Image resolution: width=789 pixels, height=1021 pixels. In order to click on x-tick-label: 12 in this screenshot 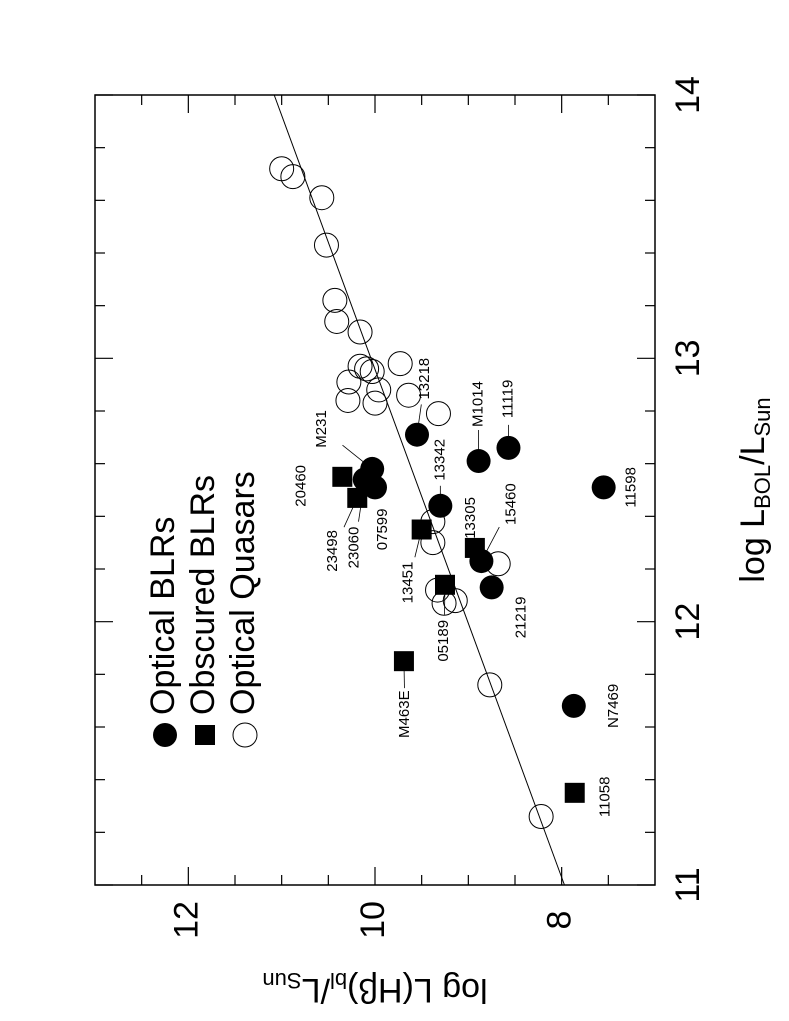, I will do `click(688, 622)`.